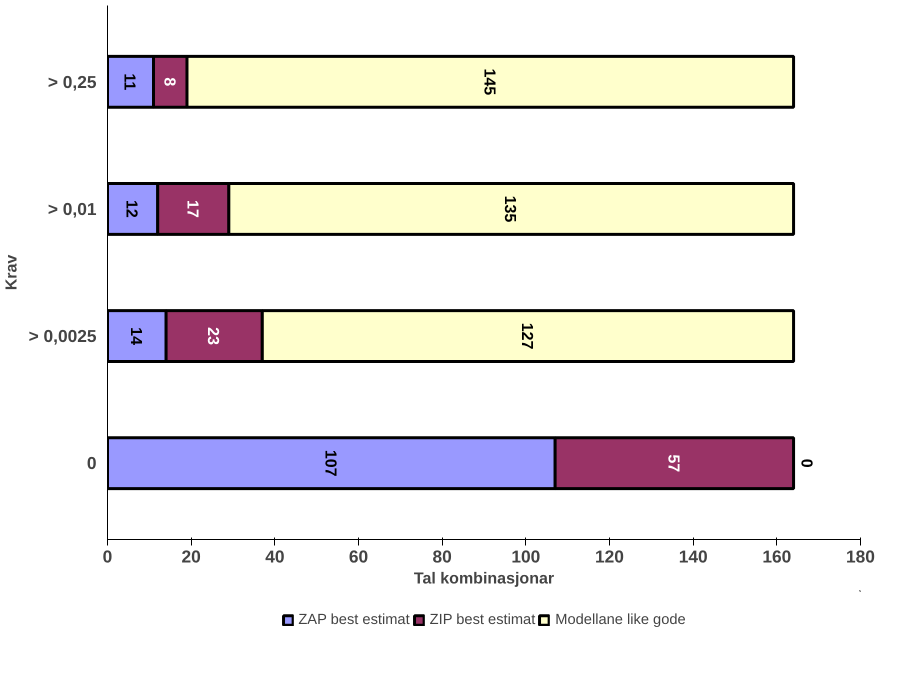 The height and width of the screenshot is (673, 921). Describe the element at coordinates (442, 556) in the screenshot. I see `x-tick-label: 80` at that location.